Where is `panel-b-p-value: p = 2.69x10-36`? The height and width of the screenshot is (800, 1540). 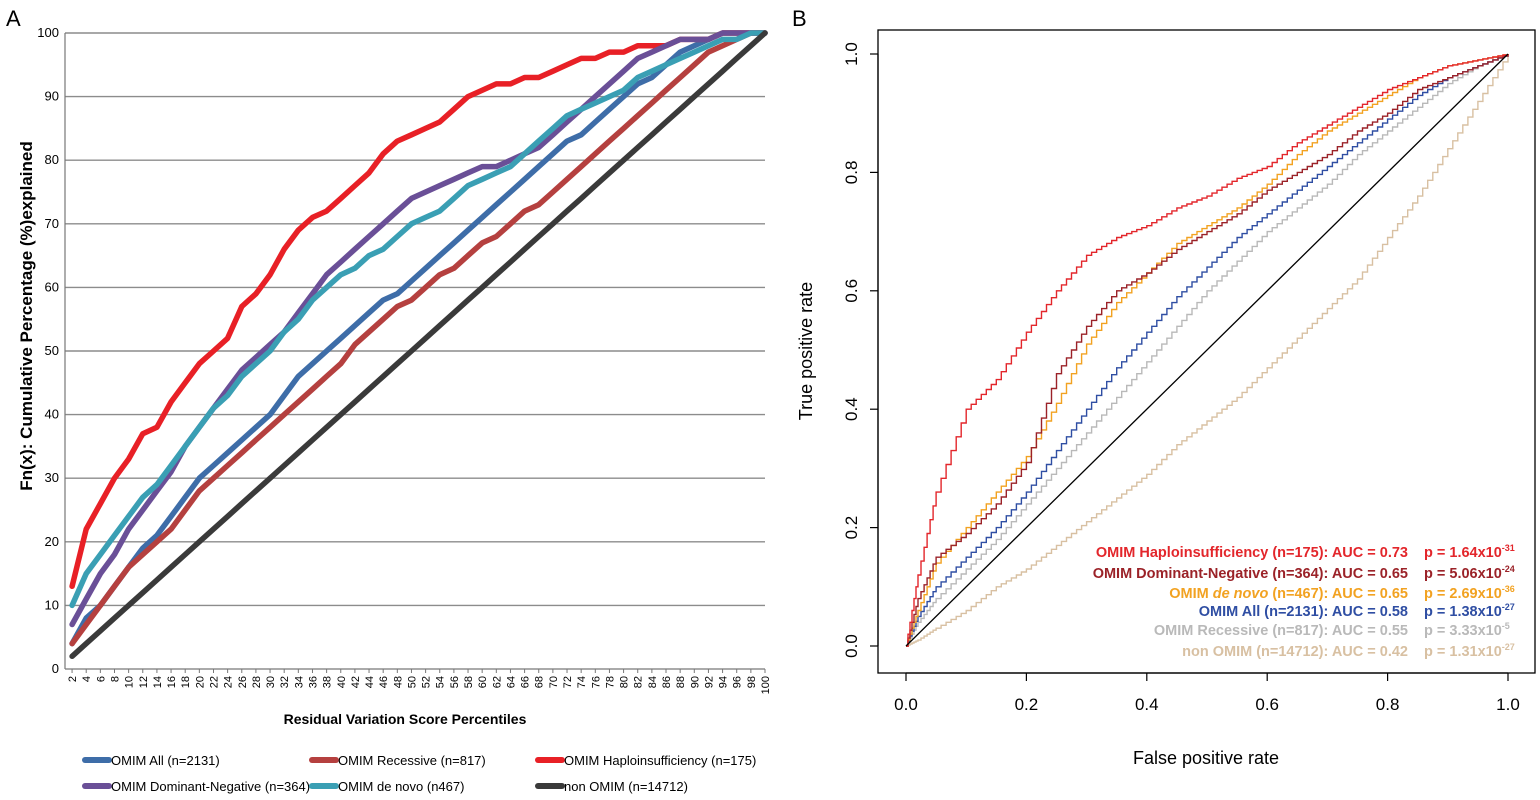 panel-b-p-value: p = 2.69x10-36 is located at coordinates (1469, 593).